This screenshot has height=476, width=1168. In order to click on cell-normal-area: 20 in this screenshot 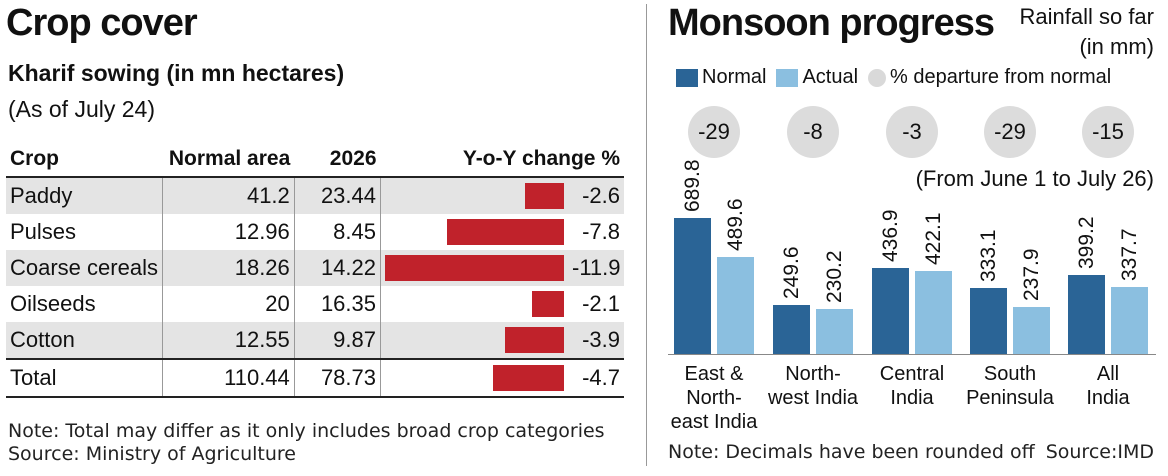, I will do `click(228, 304)`.